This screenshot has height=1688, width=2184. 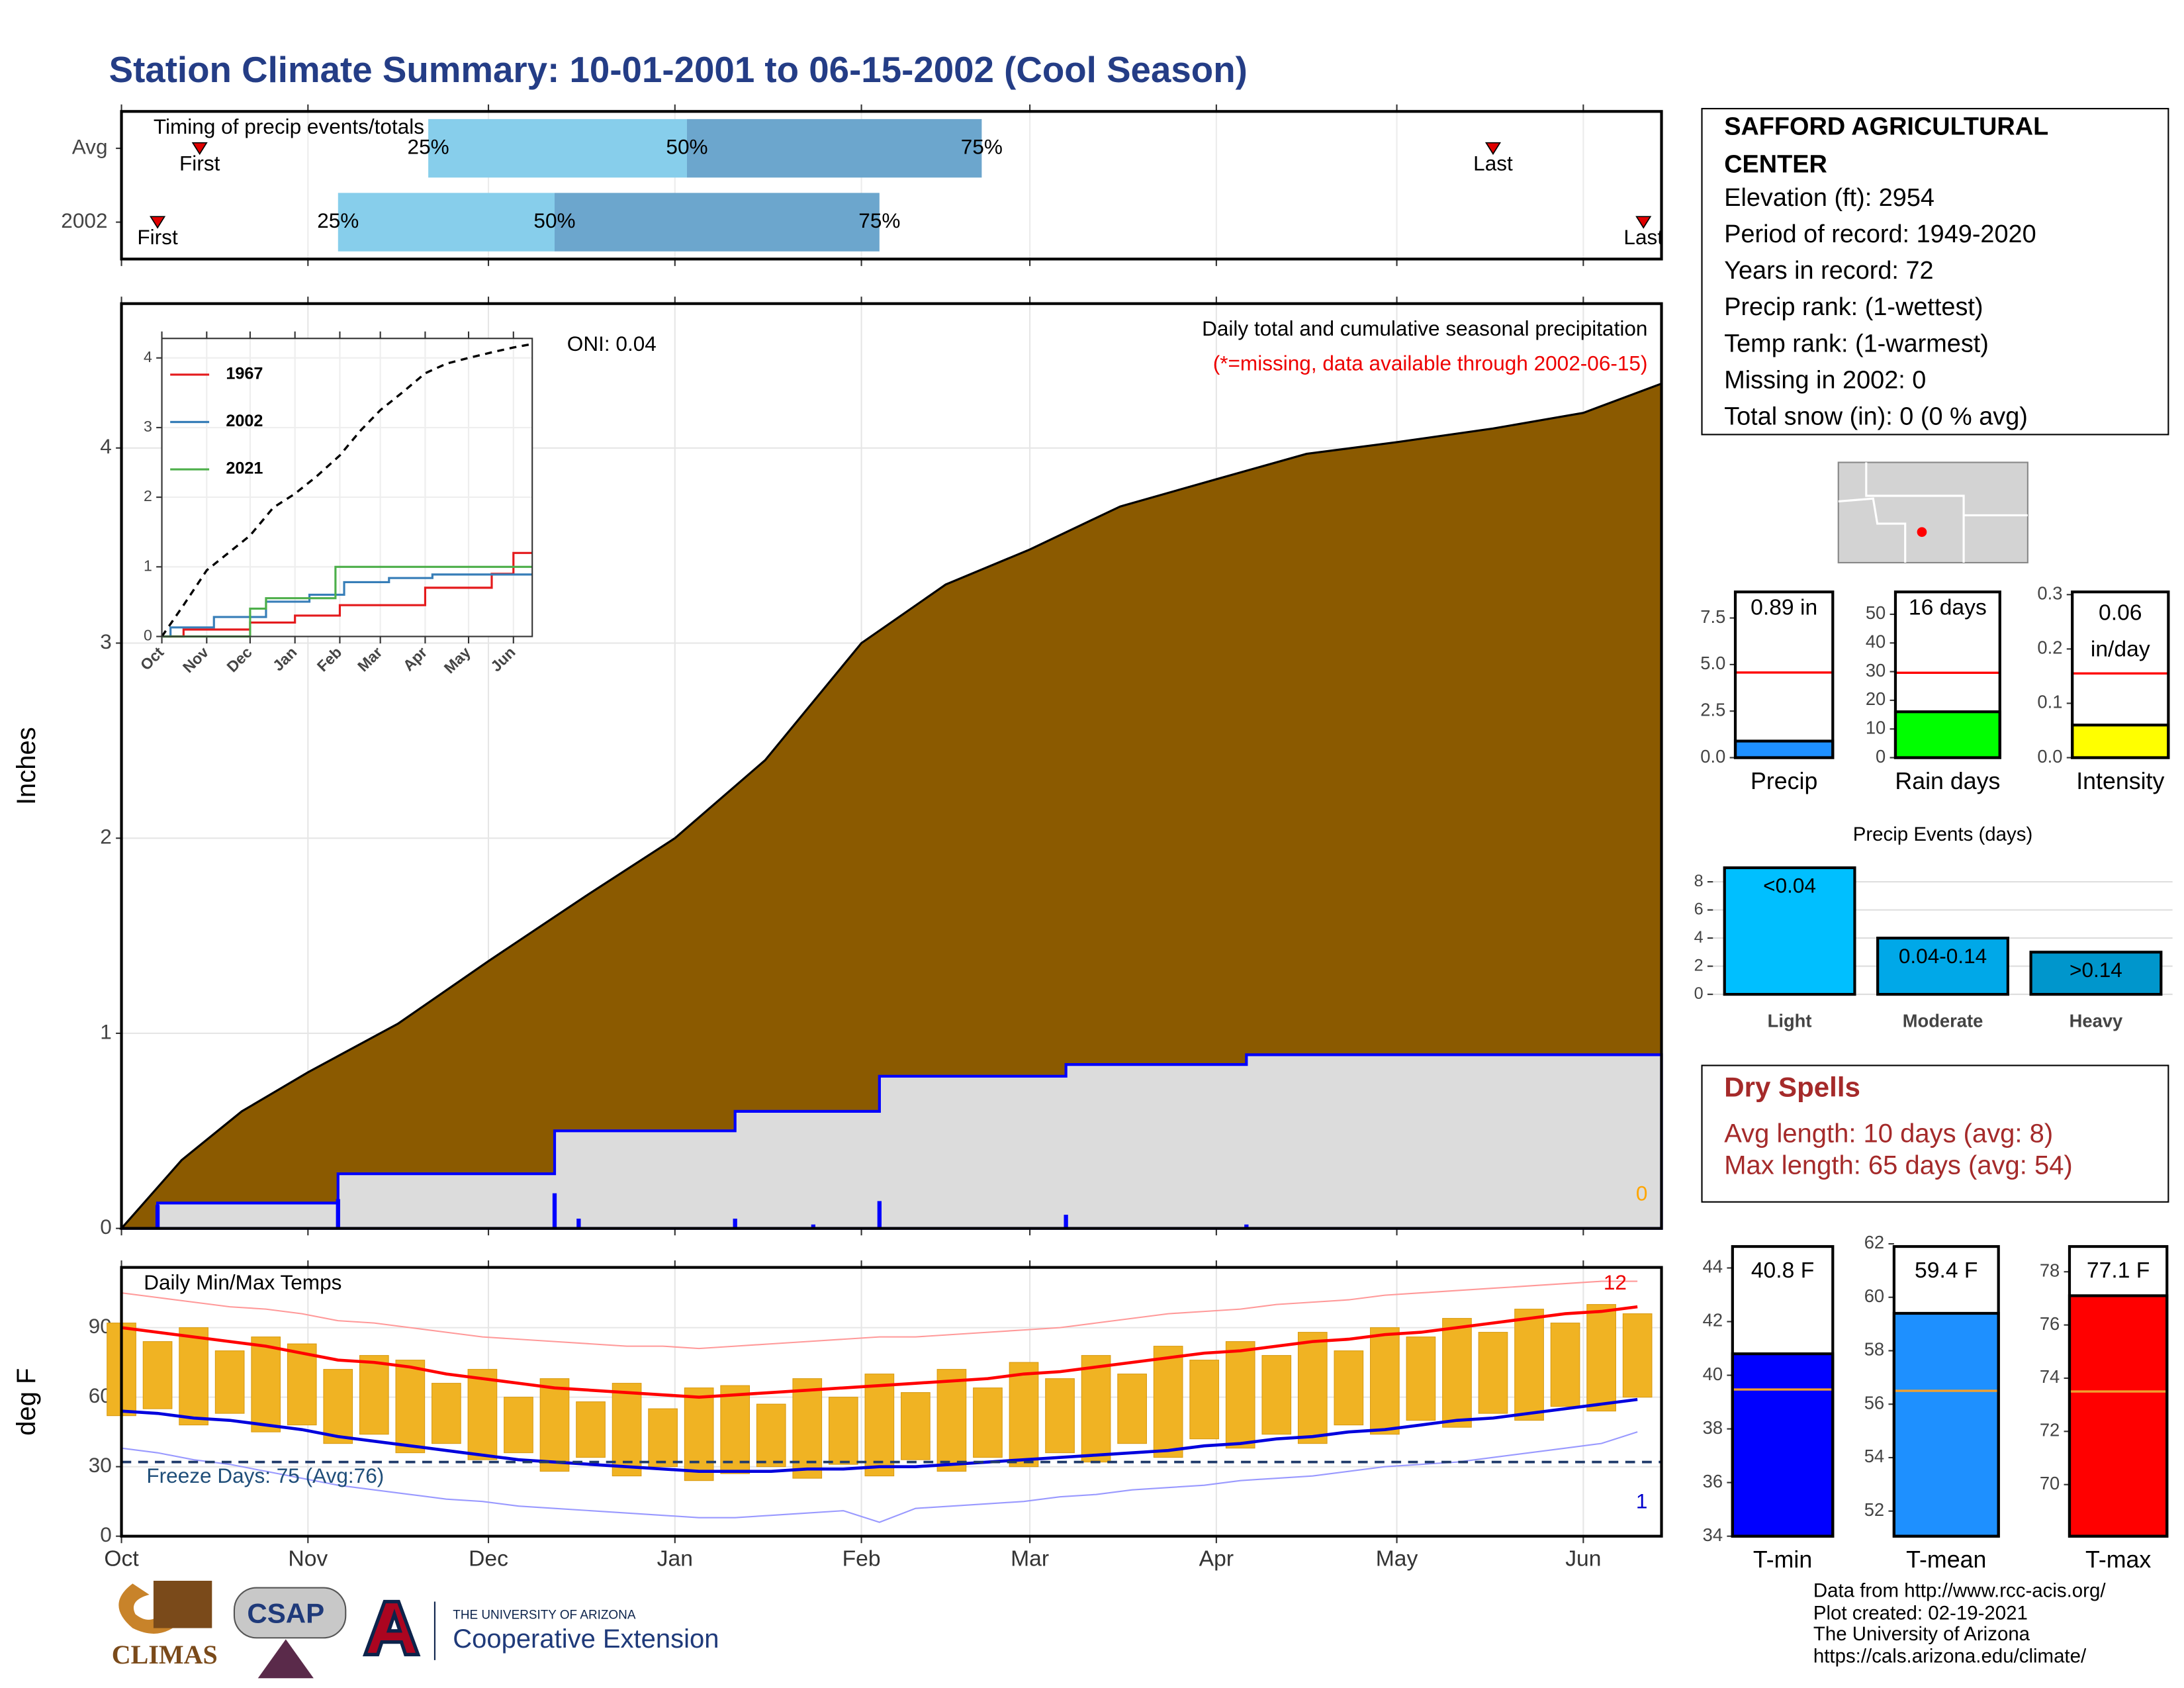 What do you see at coordinates (1216, 1558) in the screenshot?
I see `x-tick-label: Apr` at bounding box center [1216, 1558].